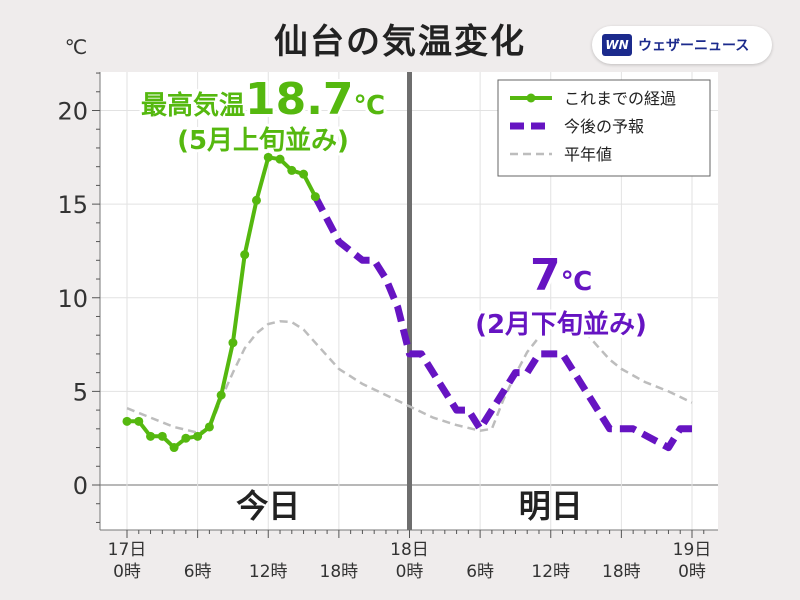 This screenshot has height=600, width=800. What do you see at coordinates (551, 506) in the screenshot?
I see `day-label: 明日` at bounding box center [551, 506].